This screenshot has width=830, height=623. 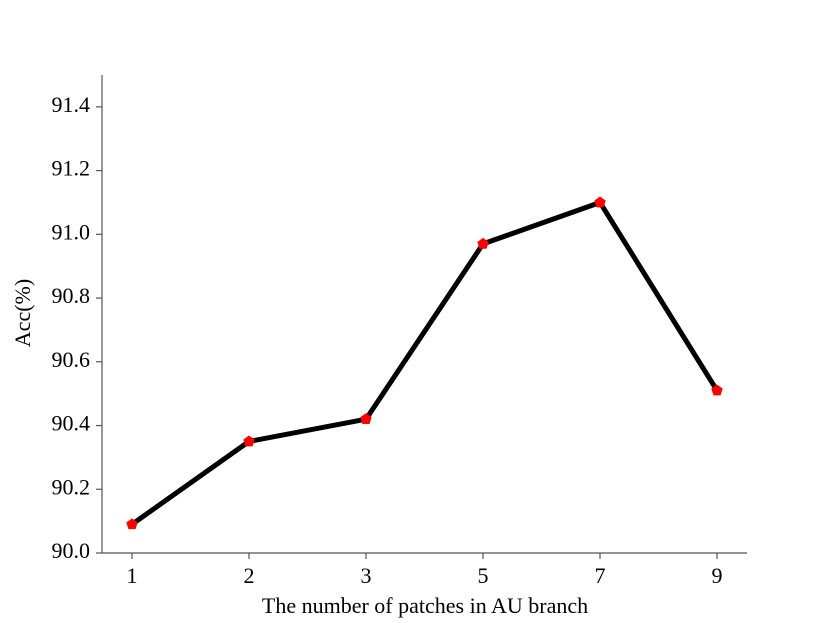 What do you see at coordinates (71, 104) in the screenshot?
I see `y-tick-label: 91.4` at bounding box center [71, 104].